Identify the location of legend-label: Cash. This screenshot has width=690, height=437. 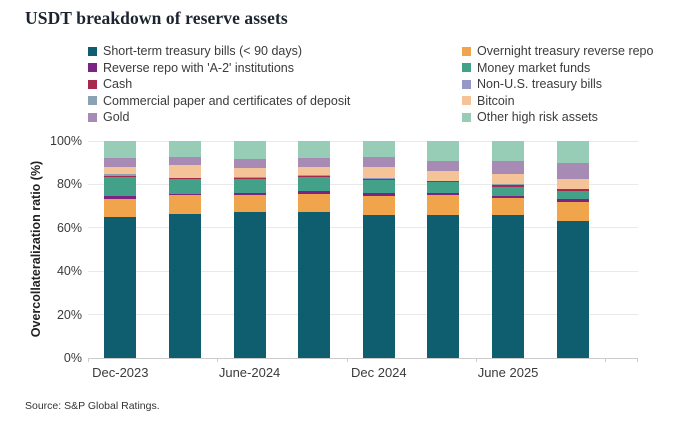
(118, 84).